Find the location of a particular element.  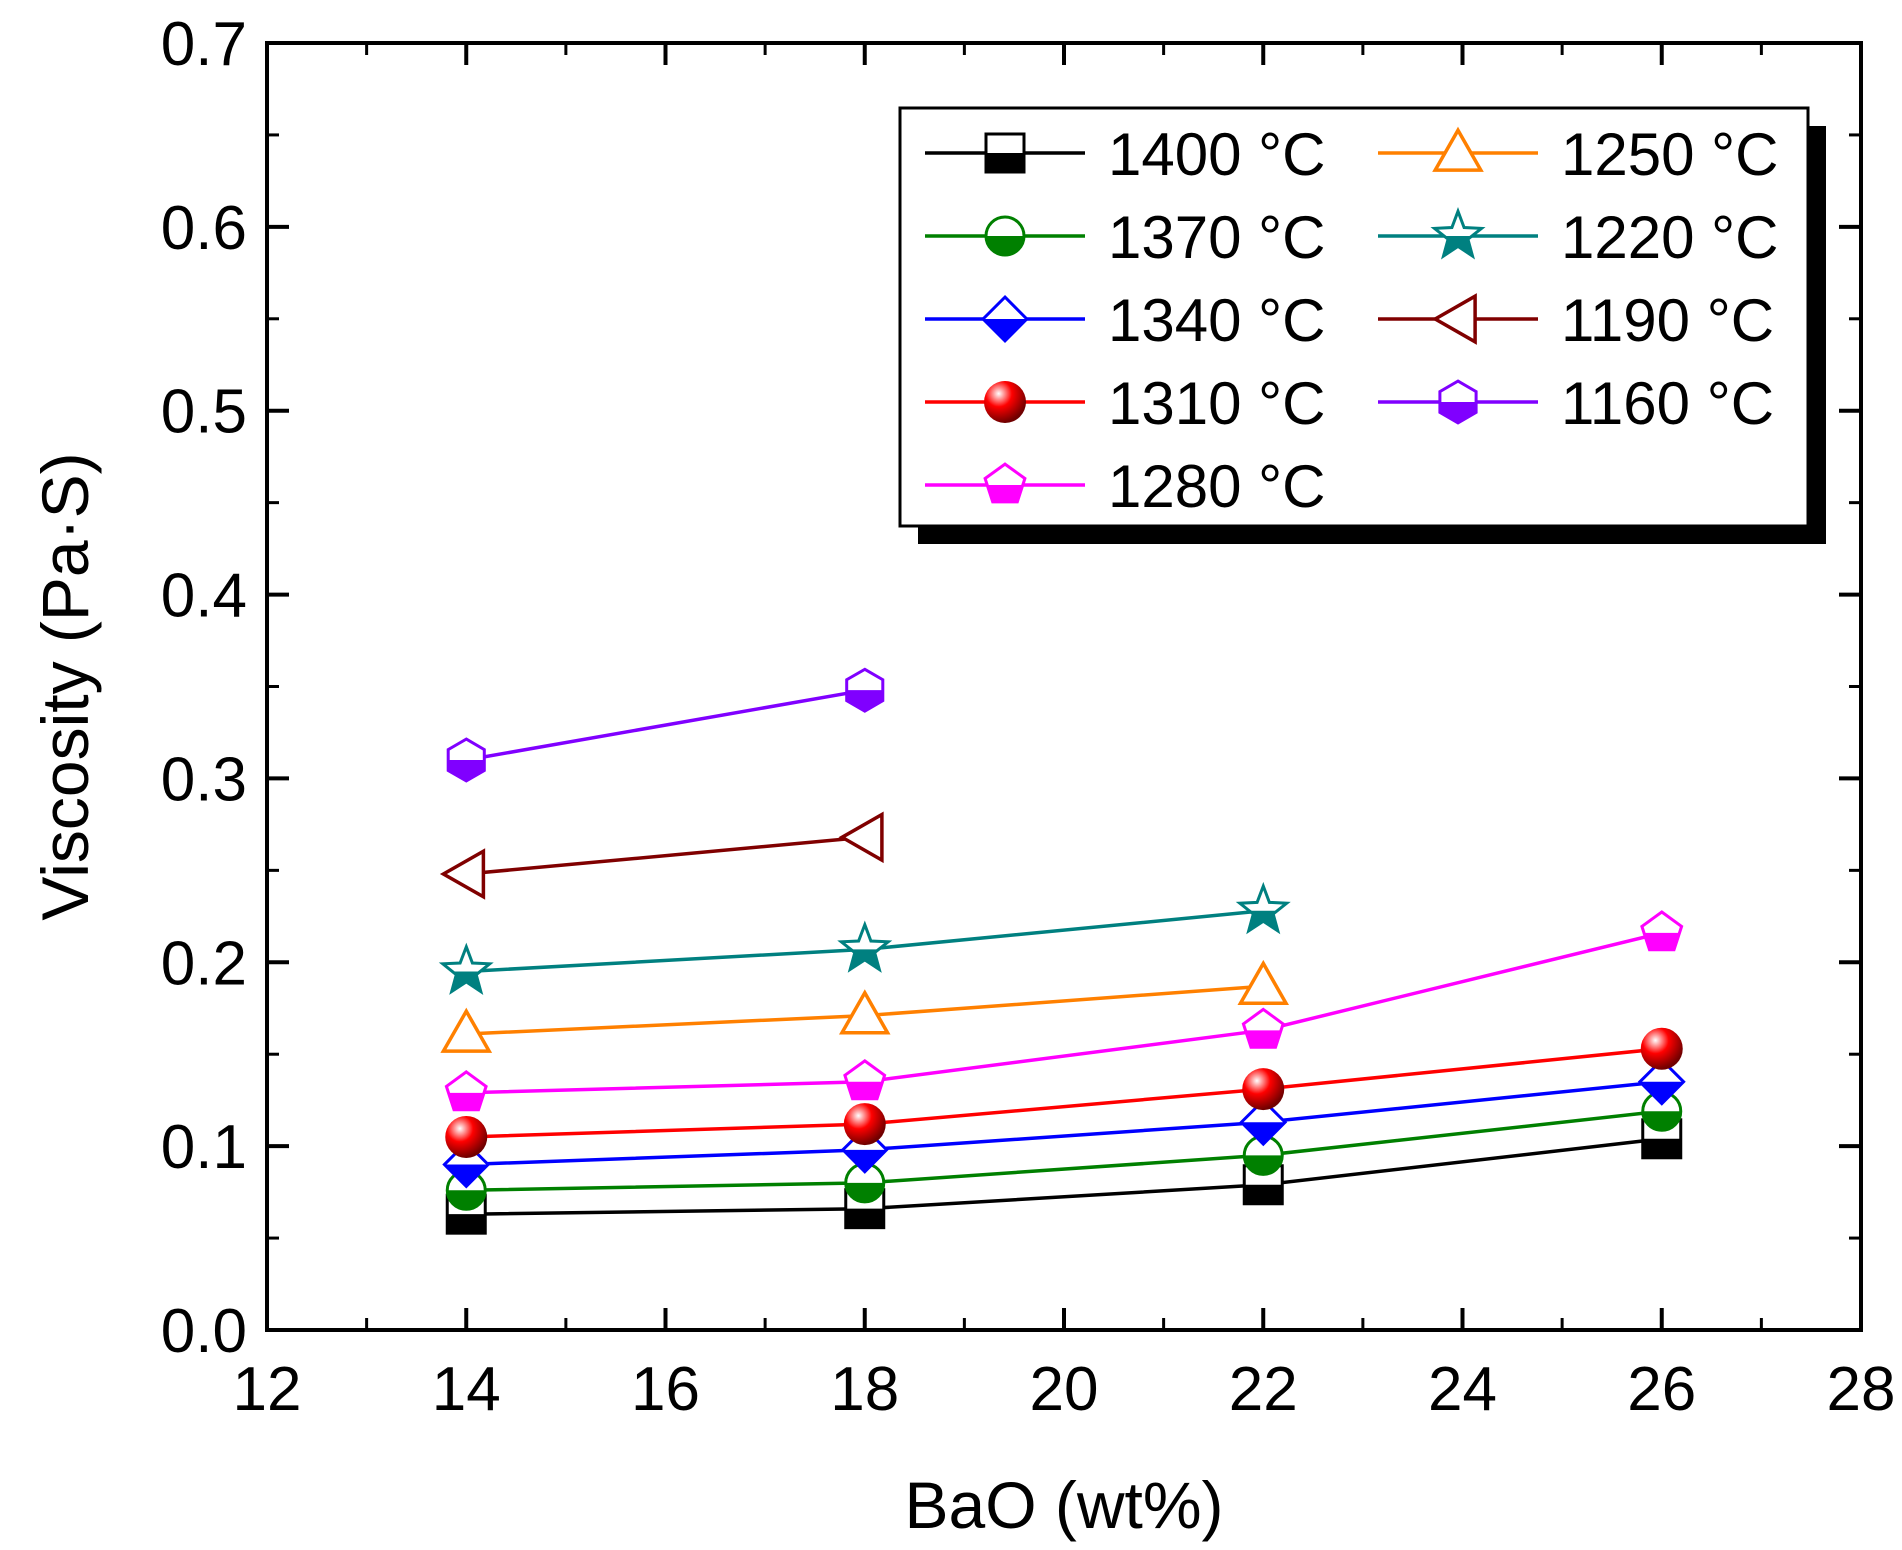

legend-label: 1220 °C is located at coordinates (1669, 237).